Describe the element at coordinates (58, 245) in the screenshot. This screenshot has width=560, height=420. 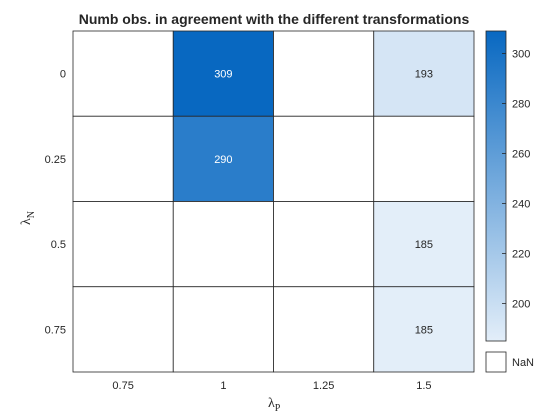
I see `y-tick-label: 0.5` at that location.